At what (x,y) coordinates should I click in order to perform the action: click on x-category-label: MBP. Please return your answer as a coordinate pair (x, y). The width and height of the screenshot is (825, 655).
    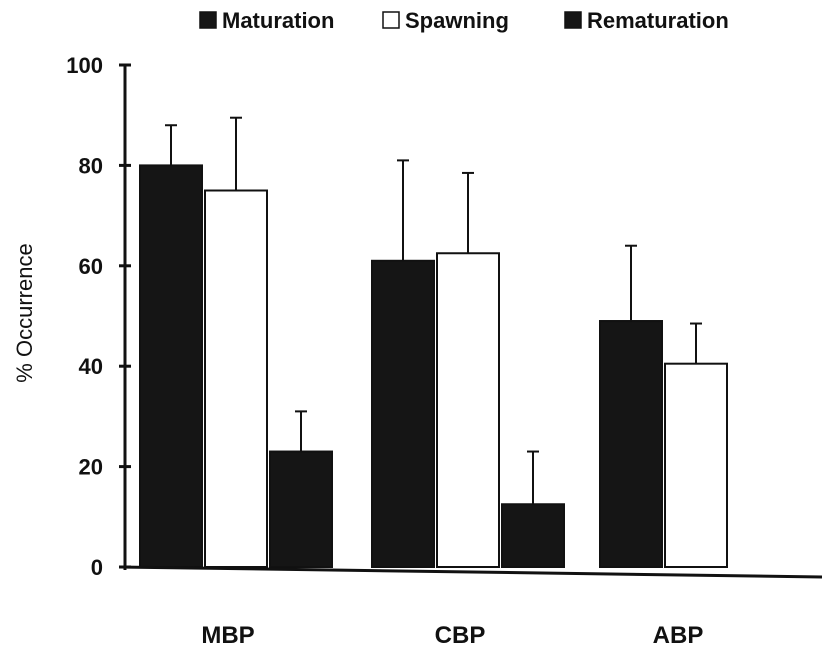
    Looking at the image, I should click on (227, 635).